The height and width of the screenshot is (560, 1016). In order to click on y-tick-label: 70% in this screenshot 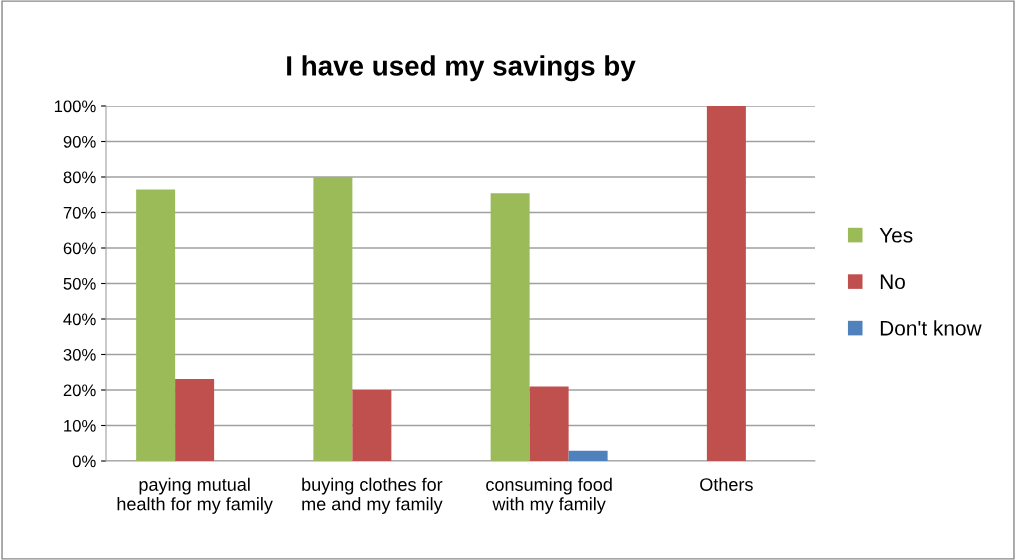, I will do `click(79, 212)`.